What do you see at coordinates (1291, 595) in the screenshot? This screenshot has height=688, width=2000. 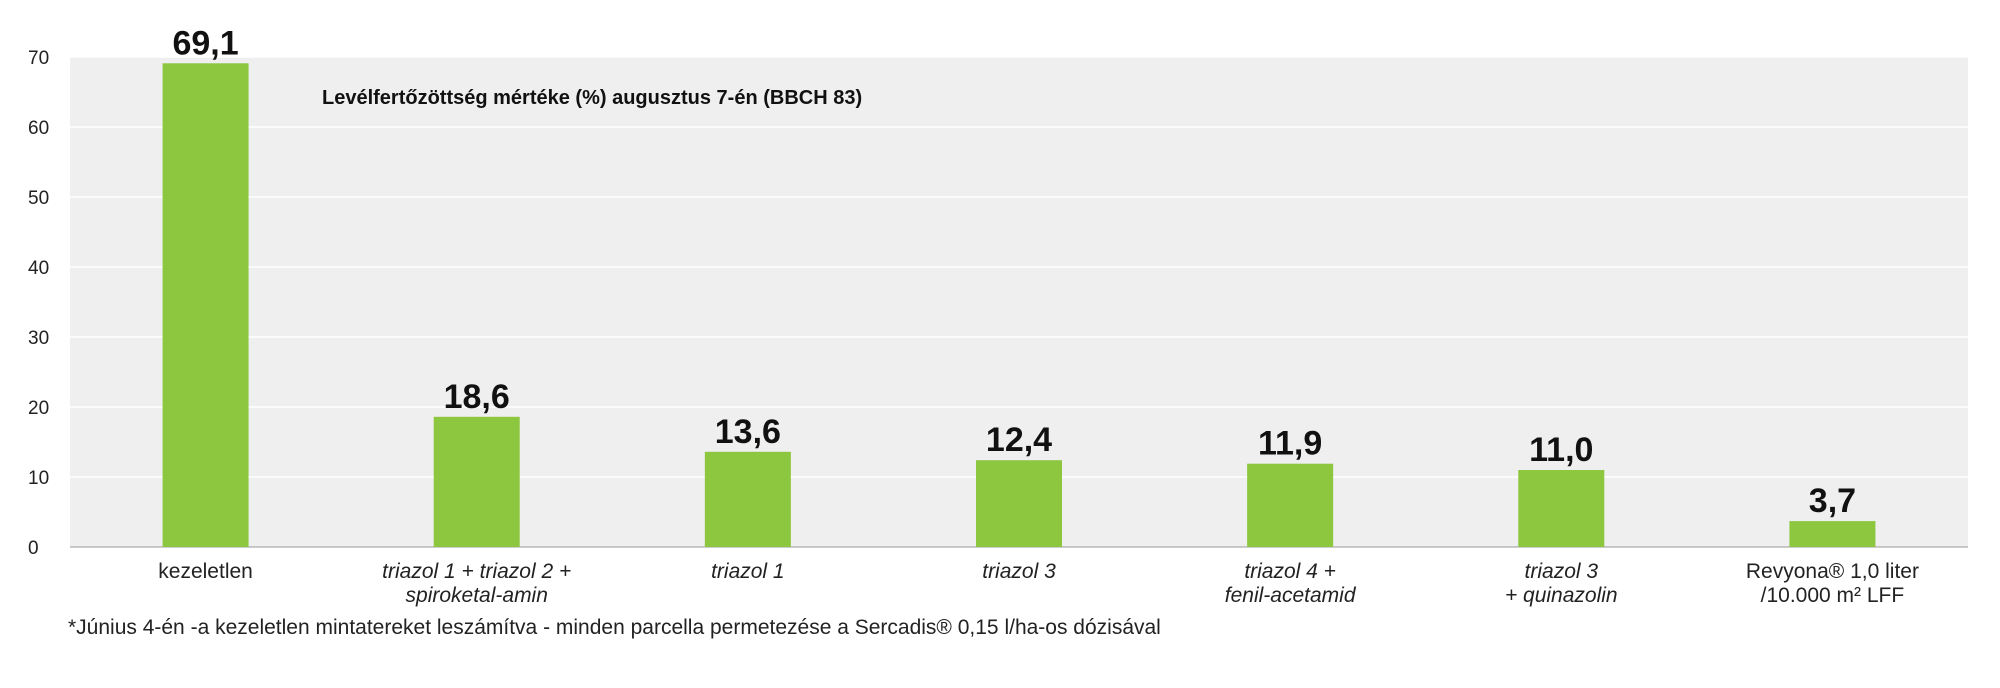 I see `category-label: fenil-acetamid` at bounding box center [1291, 595].